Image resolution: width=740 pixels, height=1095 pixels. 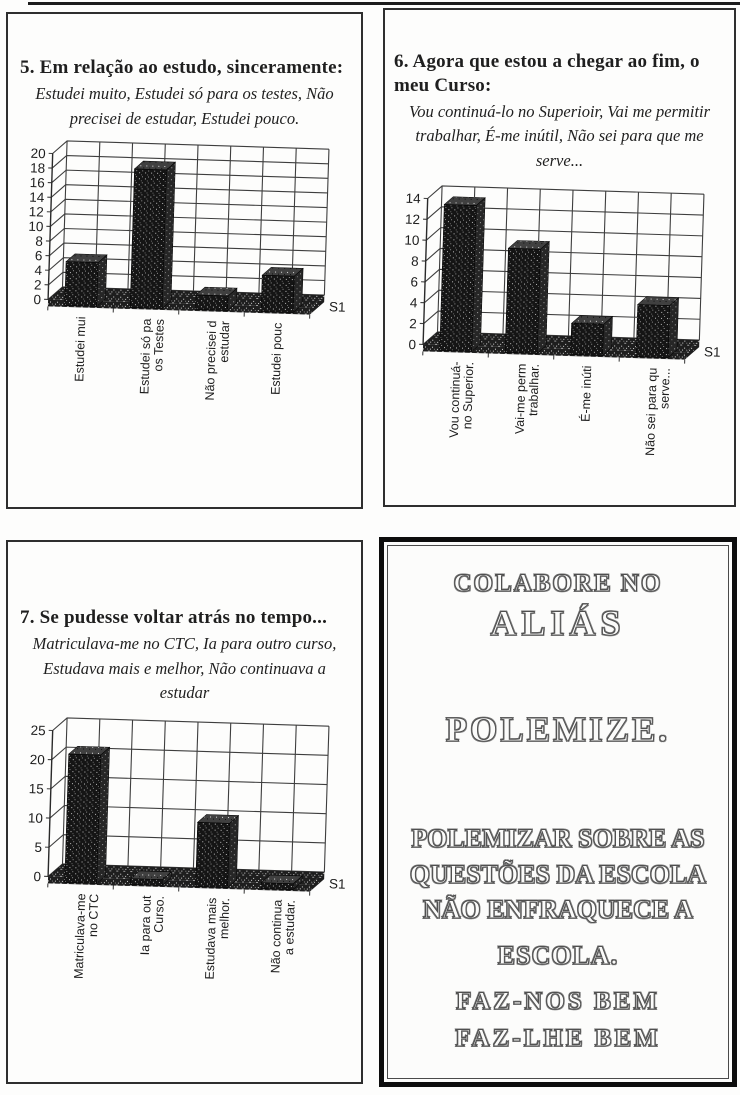 I want to click on poster-line: QUESTÕES DA ESCOLA, so click(x=558, y=875).